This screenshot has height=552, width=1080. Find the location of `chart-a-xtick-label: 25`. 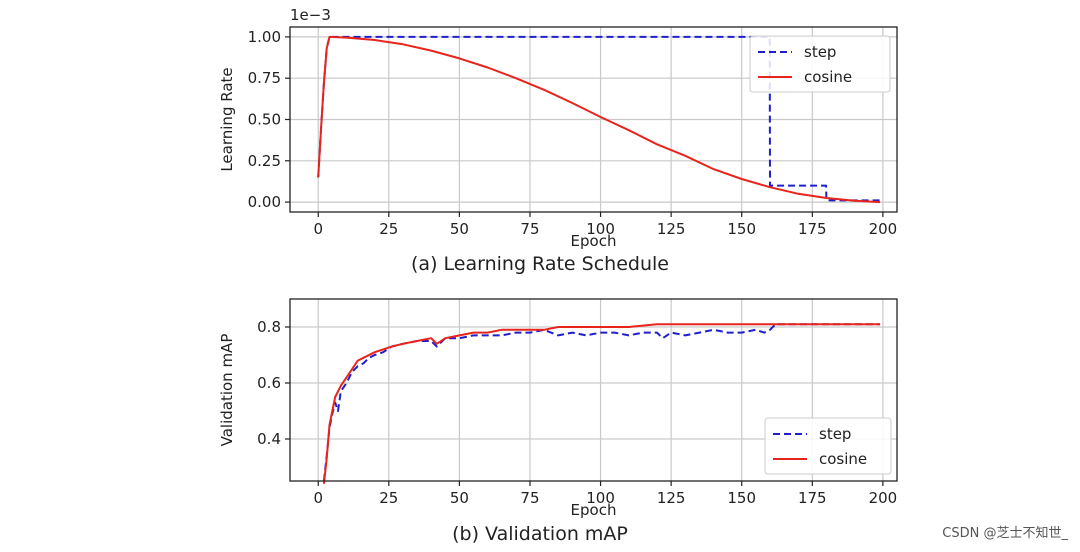

chart-a-xtick-label: 25 is located at coordinates (388, 229).